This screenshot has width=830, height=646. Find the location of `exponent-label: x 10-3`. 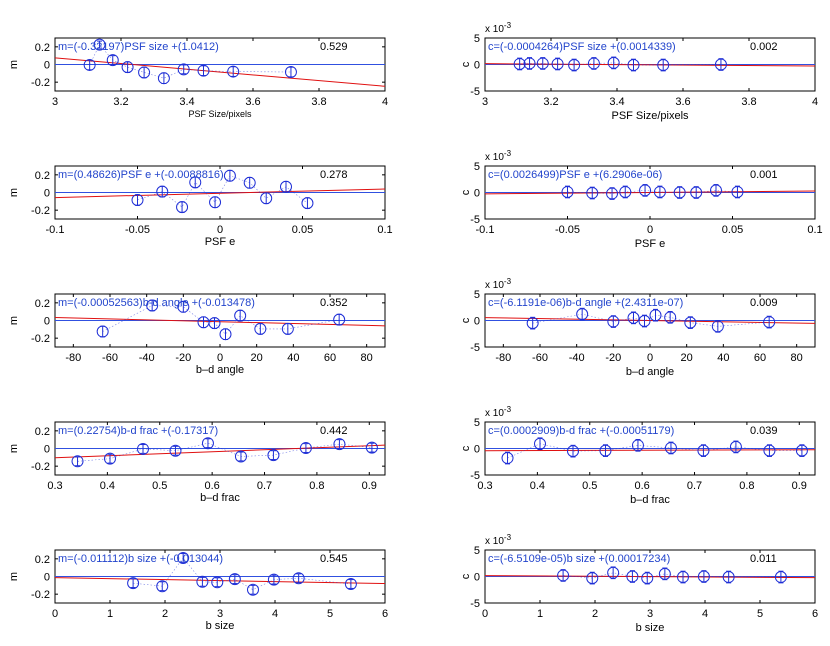

exponent-label: x 10-3 is located at coordinates (498, 540).